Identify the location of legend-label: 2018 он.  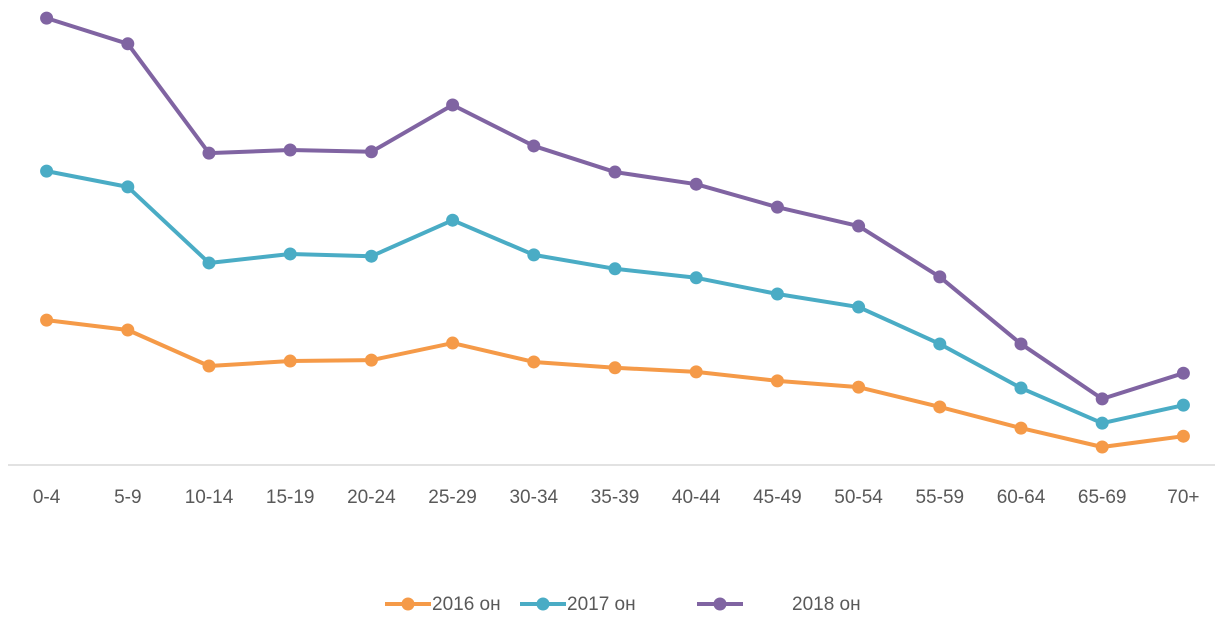
(826, 604).